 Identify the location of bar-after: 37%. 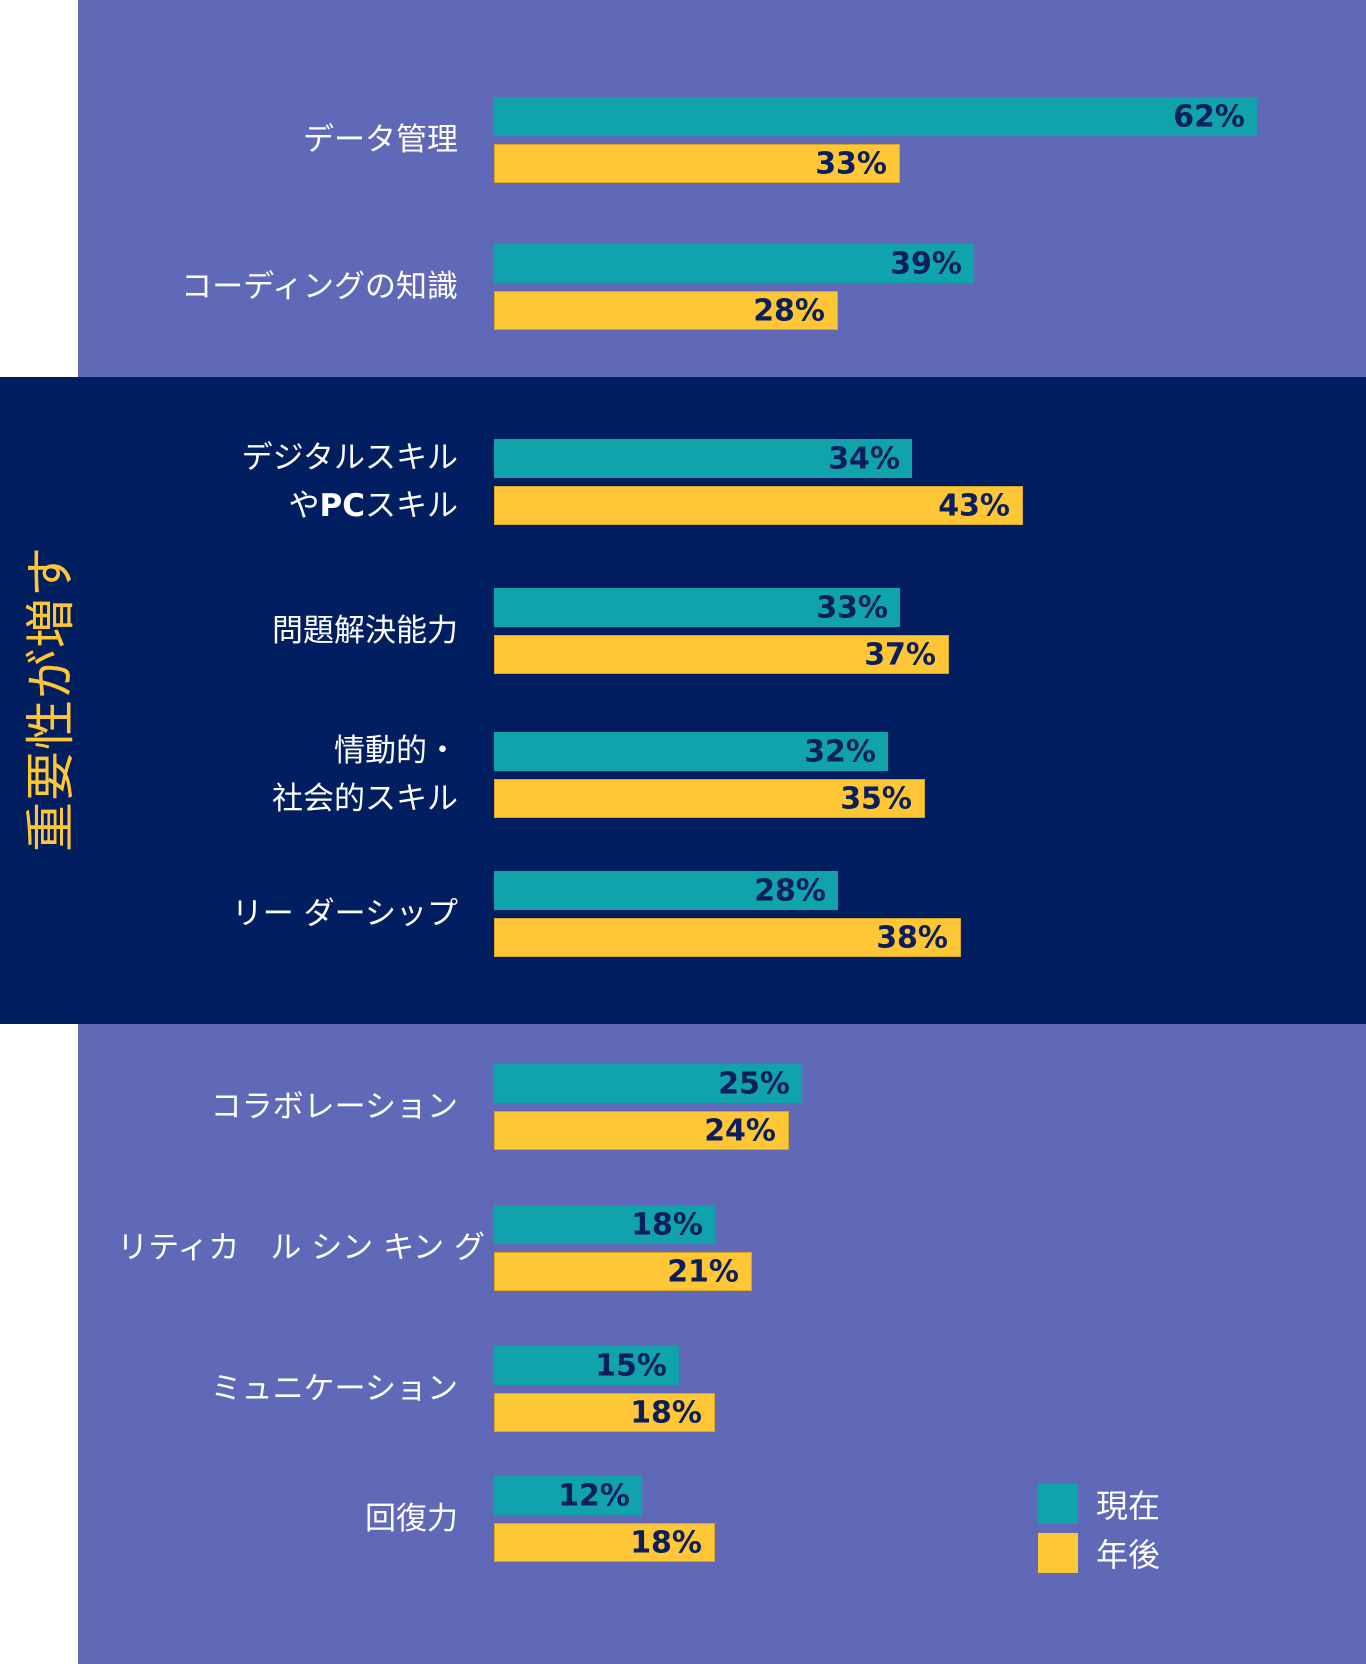
(721, 654).